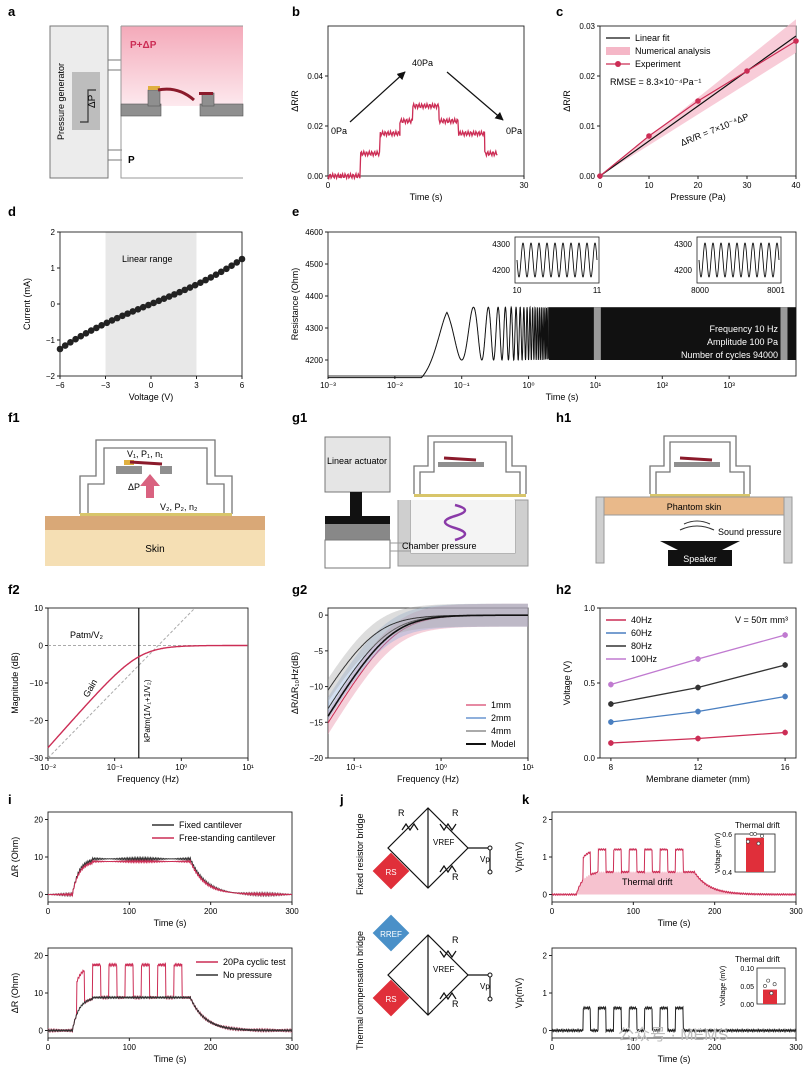  Describe the element at coordinates (115, 110) in the screenshot. I see `tube-top` at that location.